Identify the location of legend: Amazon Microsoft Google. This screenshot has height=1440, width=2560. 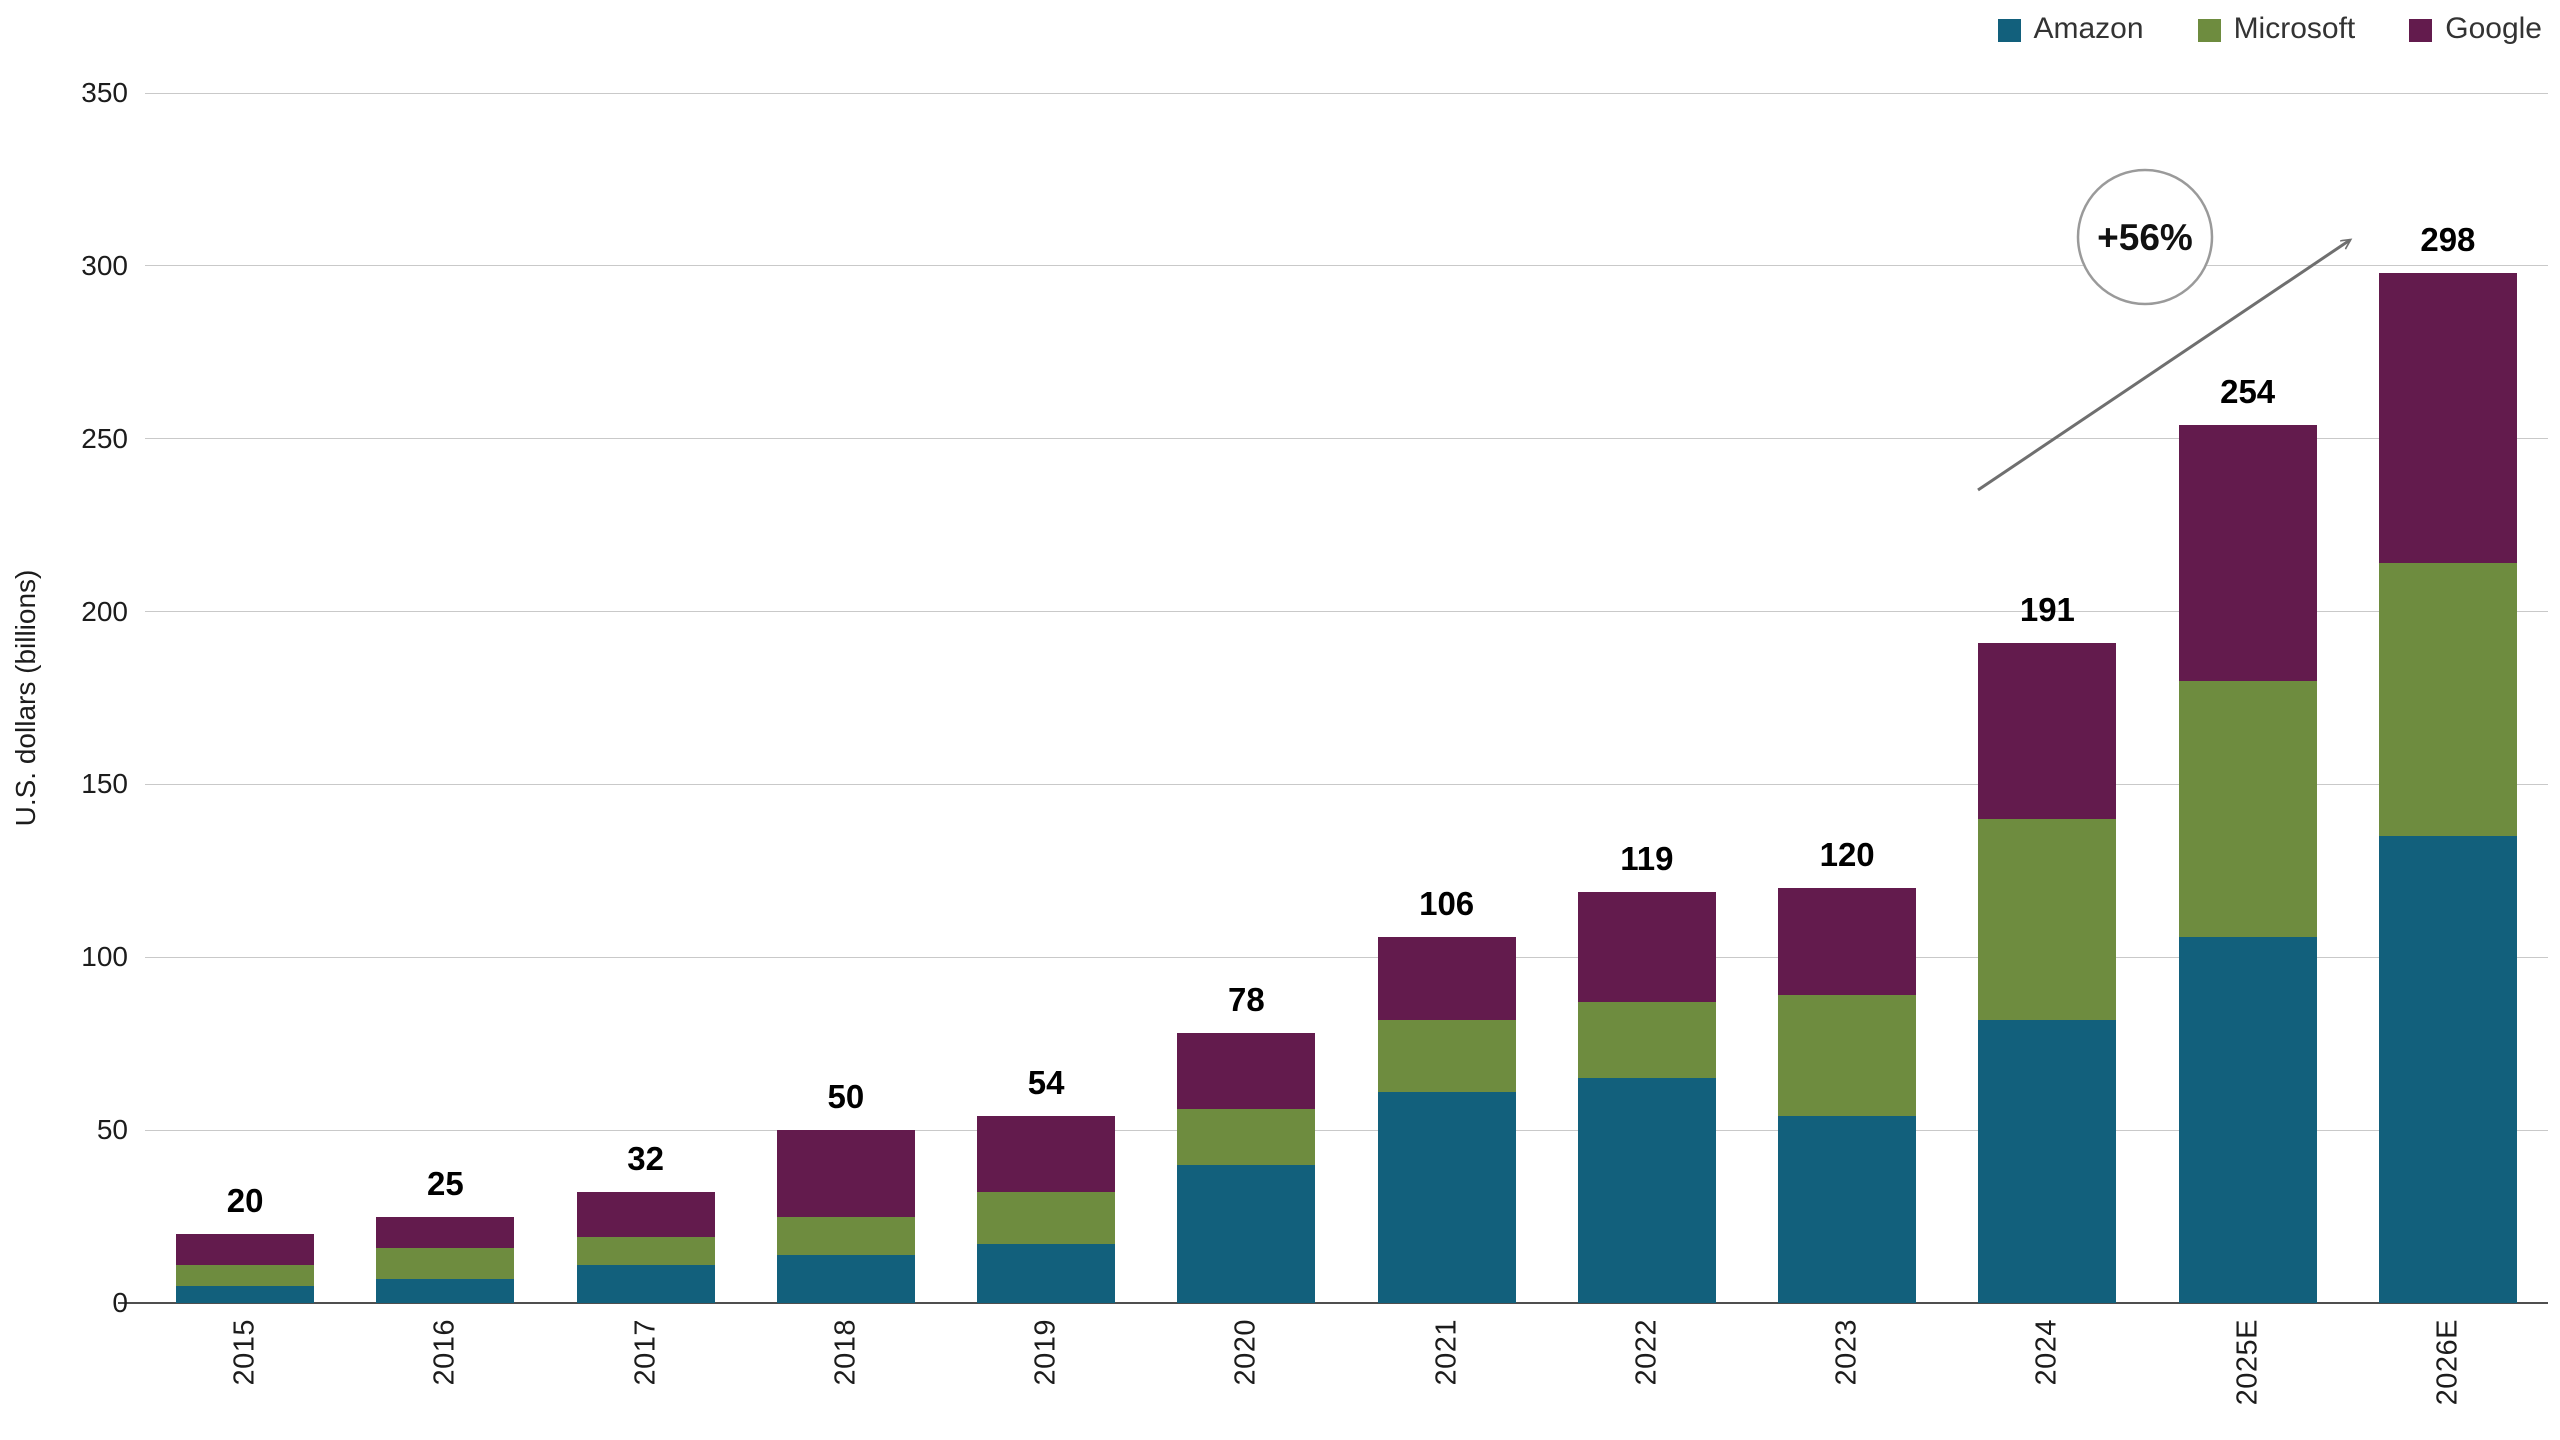
(2269, 29).